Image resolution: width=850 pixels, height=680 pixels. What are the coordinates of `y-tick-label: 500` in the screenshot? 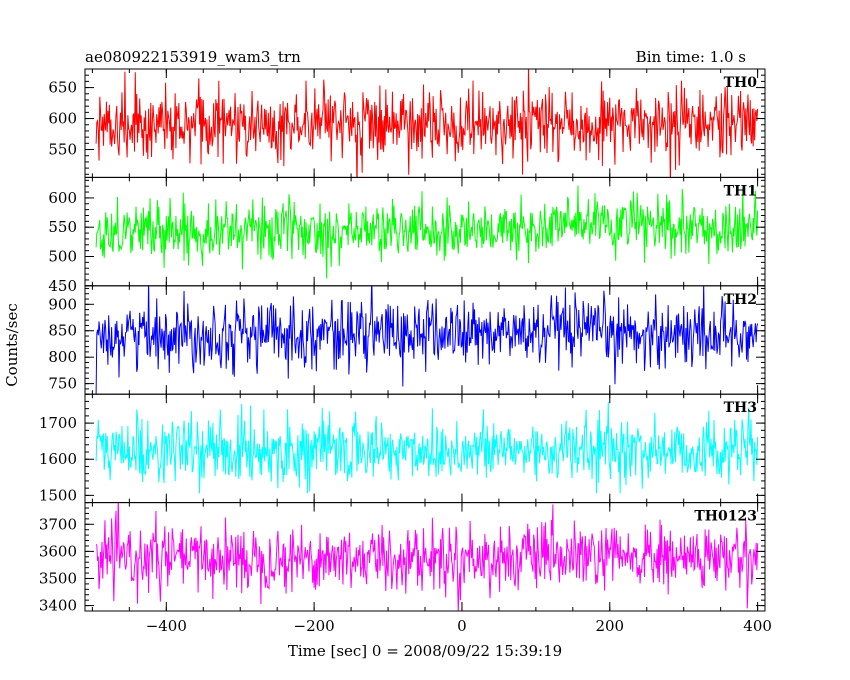 It's located at (62, 257).